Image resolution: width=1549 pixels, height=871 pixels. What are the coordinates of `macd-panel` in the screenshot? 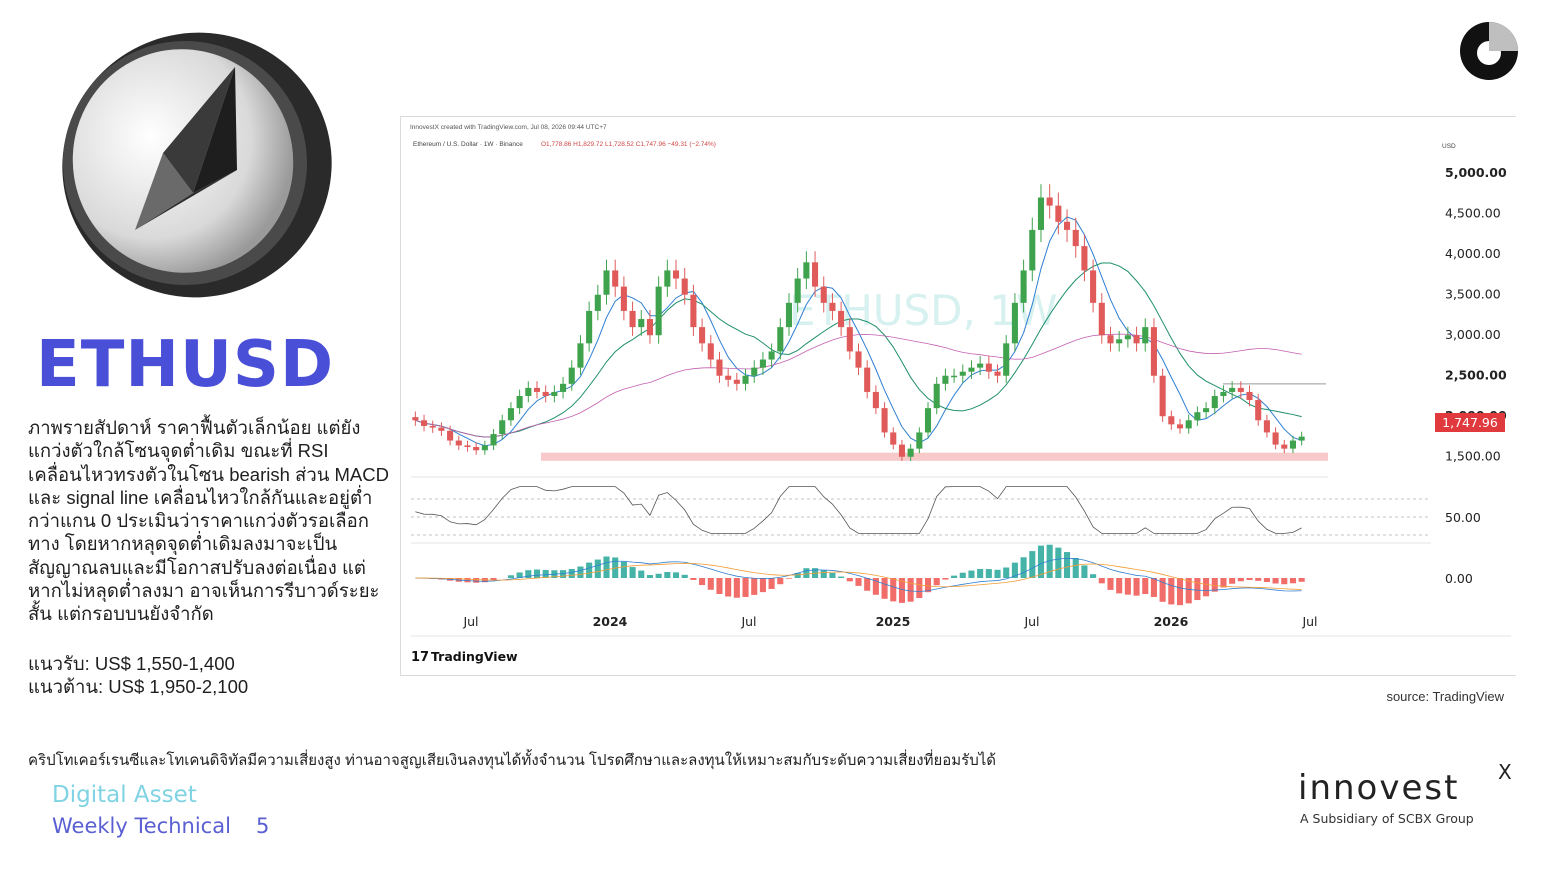 It's located at (961, 590).